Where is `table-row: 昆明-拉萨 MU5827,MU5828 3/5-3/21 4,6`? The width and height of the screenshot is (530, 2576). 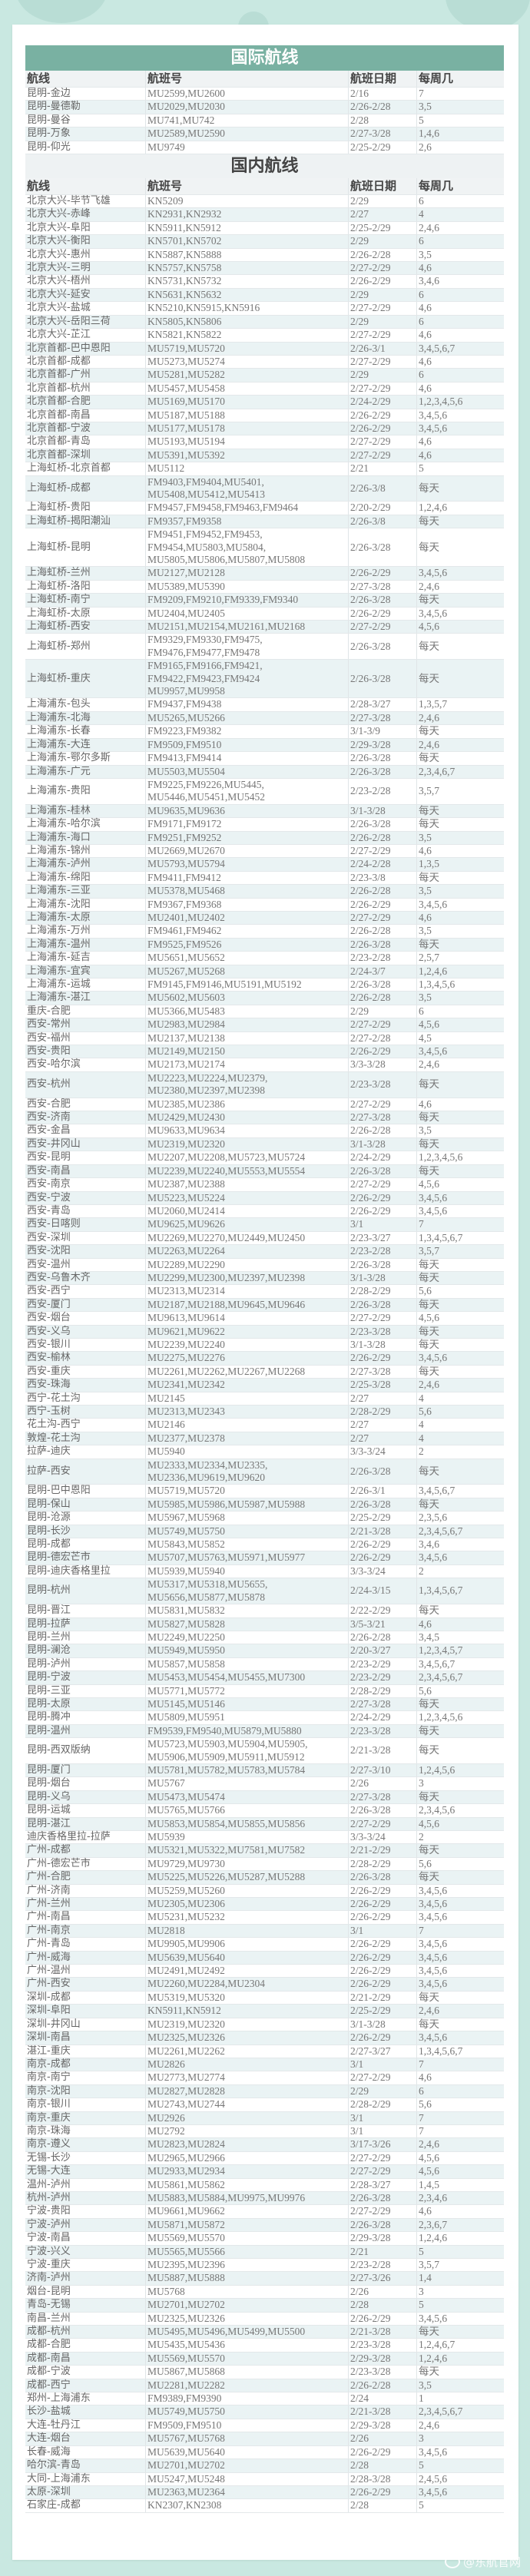
table-row: 昆明-拉萨 MU5827,MU5828 3/5-3/21 4,6 is located at coordinates (264, 1624).